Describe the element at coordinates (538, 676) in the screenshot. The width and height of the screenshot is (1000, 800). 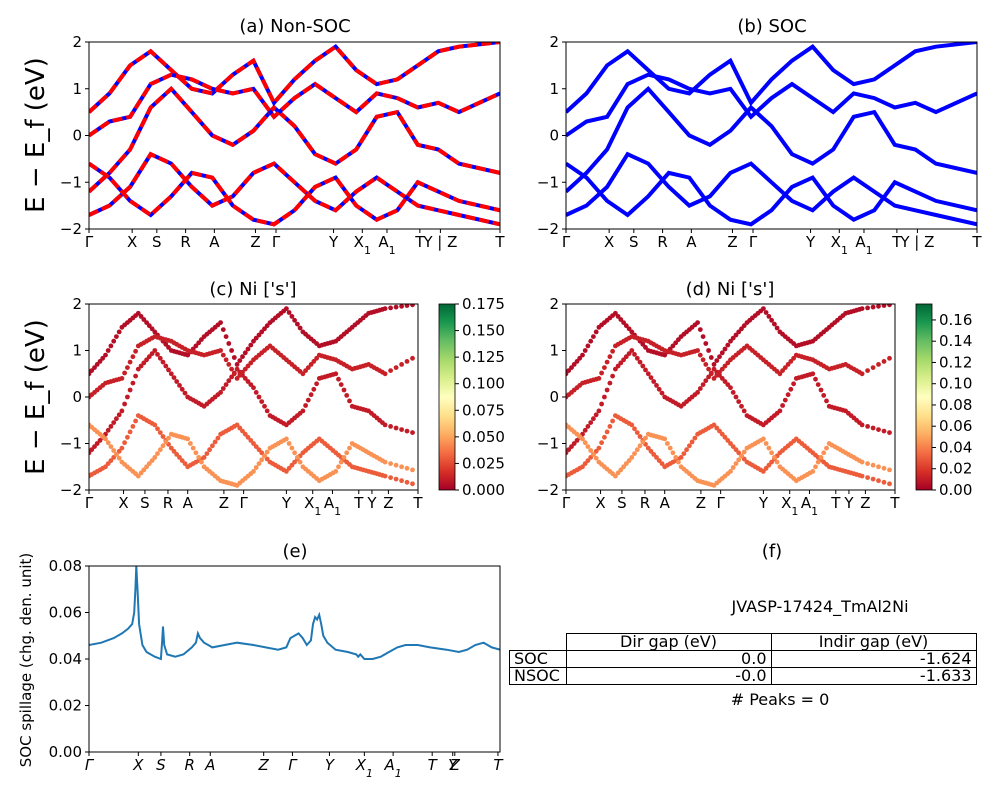
I see `table-row-label: NSOC` at that location.